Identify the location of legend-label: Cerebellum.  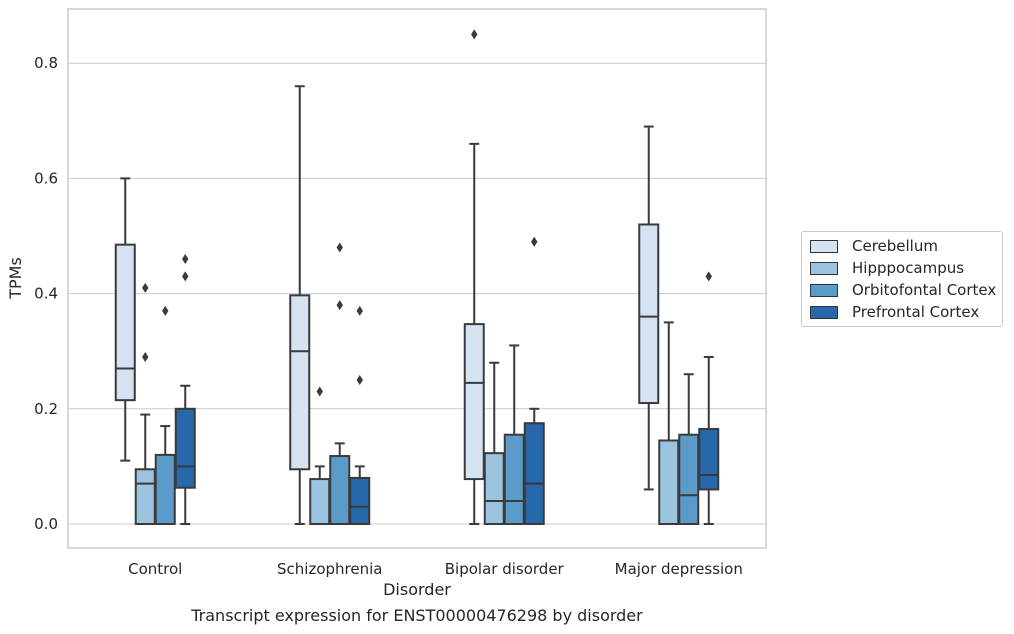
(895, 246).